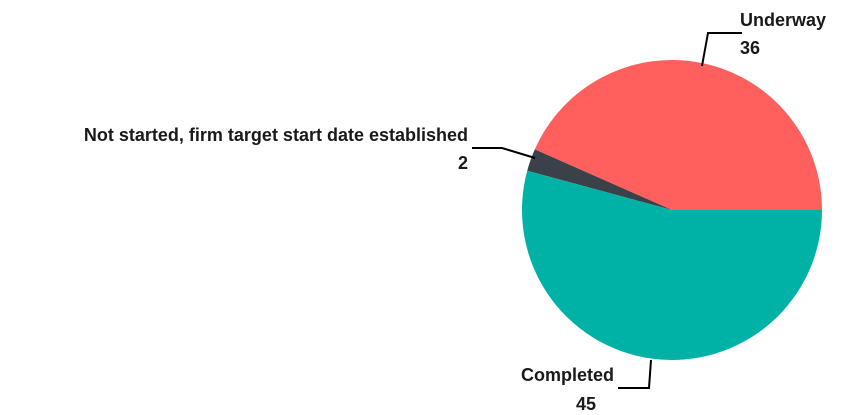 This screenshot has height=415, width=845. I want to click on leader-line-not-started-firm-target-start-date-established, so click(504, 153).